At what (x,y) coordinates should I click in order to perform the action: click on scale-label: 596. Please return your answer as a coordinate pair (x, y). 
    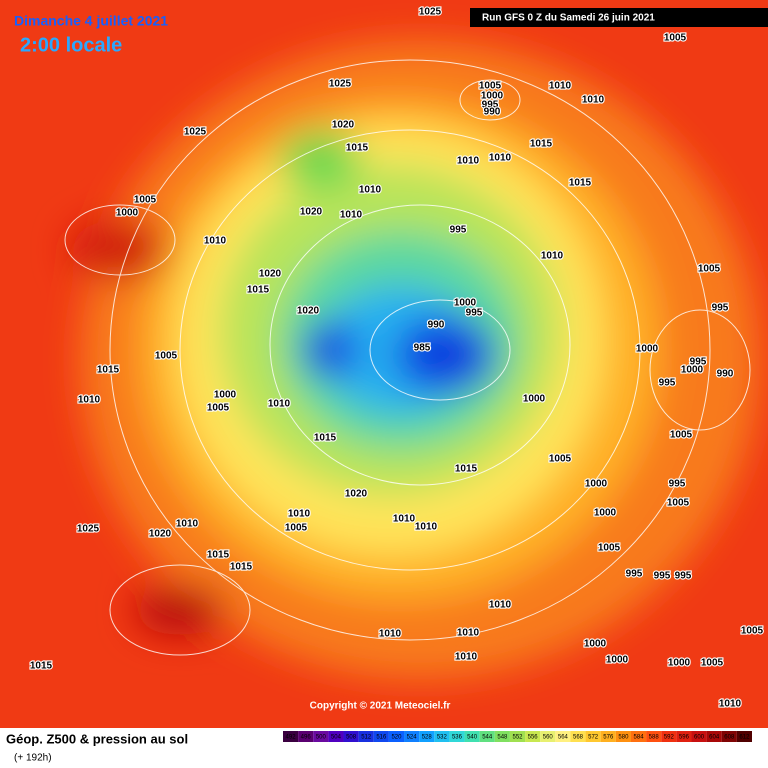
    Looking at the image, I should click on (684, 738).